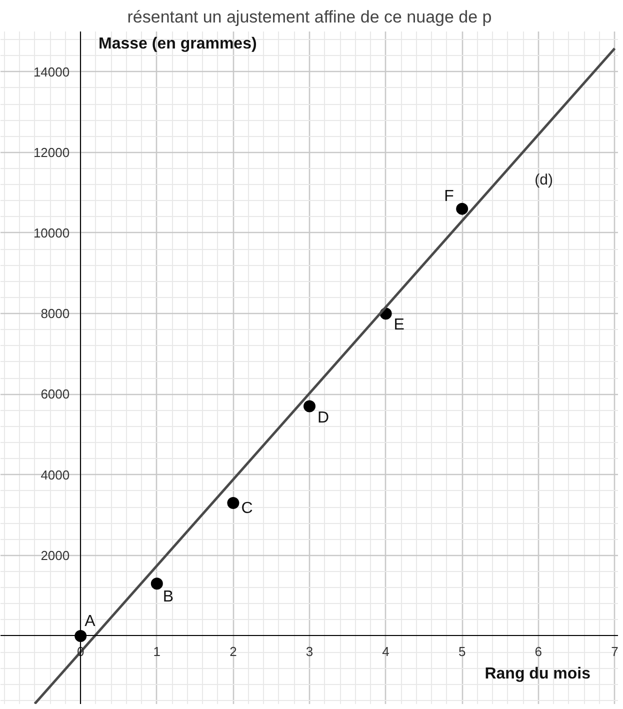  What do you see at coordinates (399, 325) in the screenshot?
I see `annotation: E` at bounding box center [399, 325].